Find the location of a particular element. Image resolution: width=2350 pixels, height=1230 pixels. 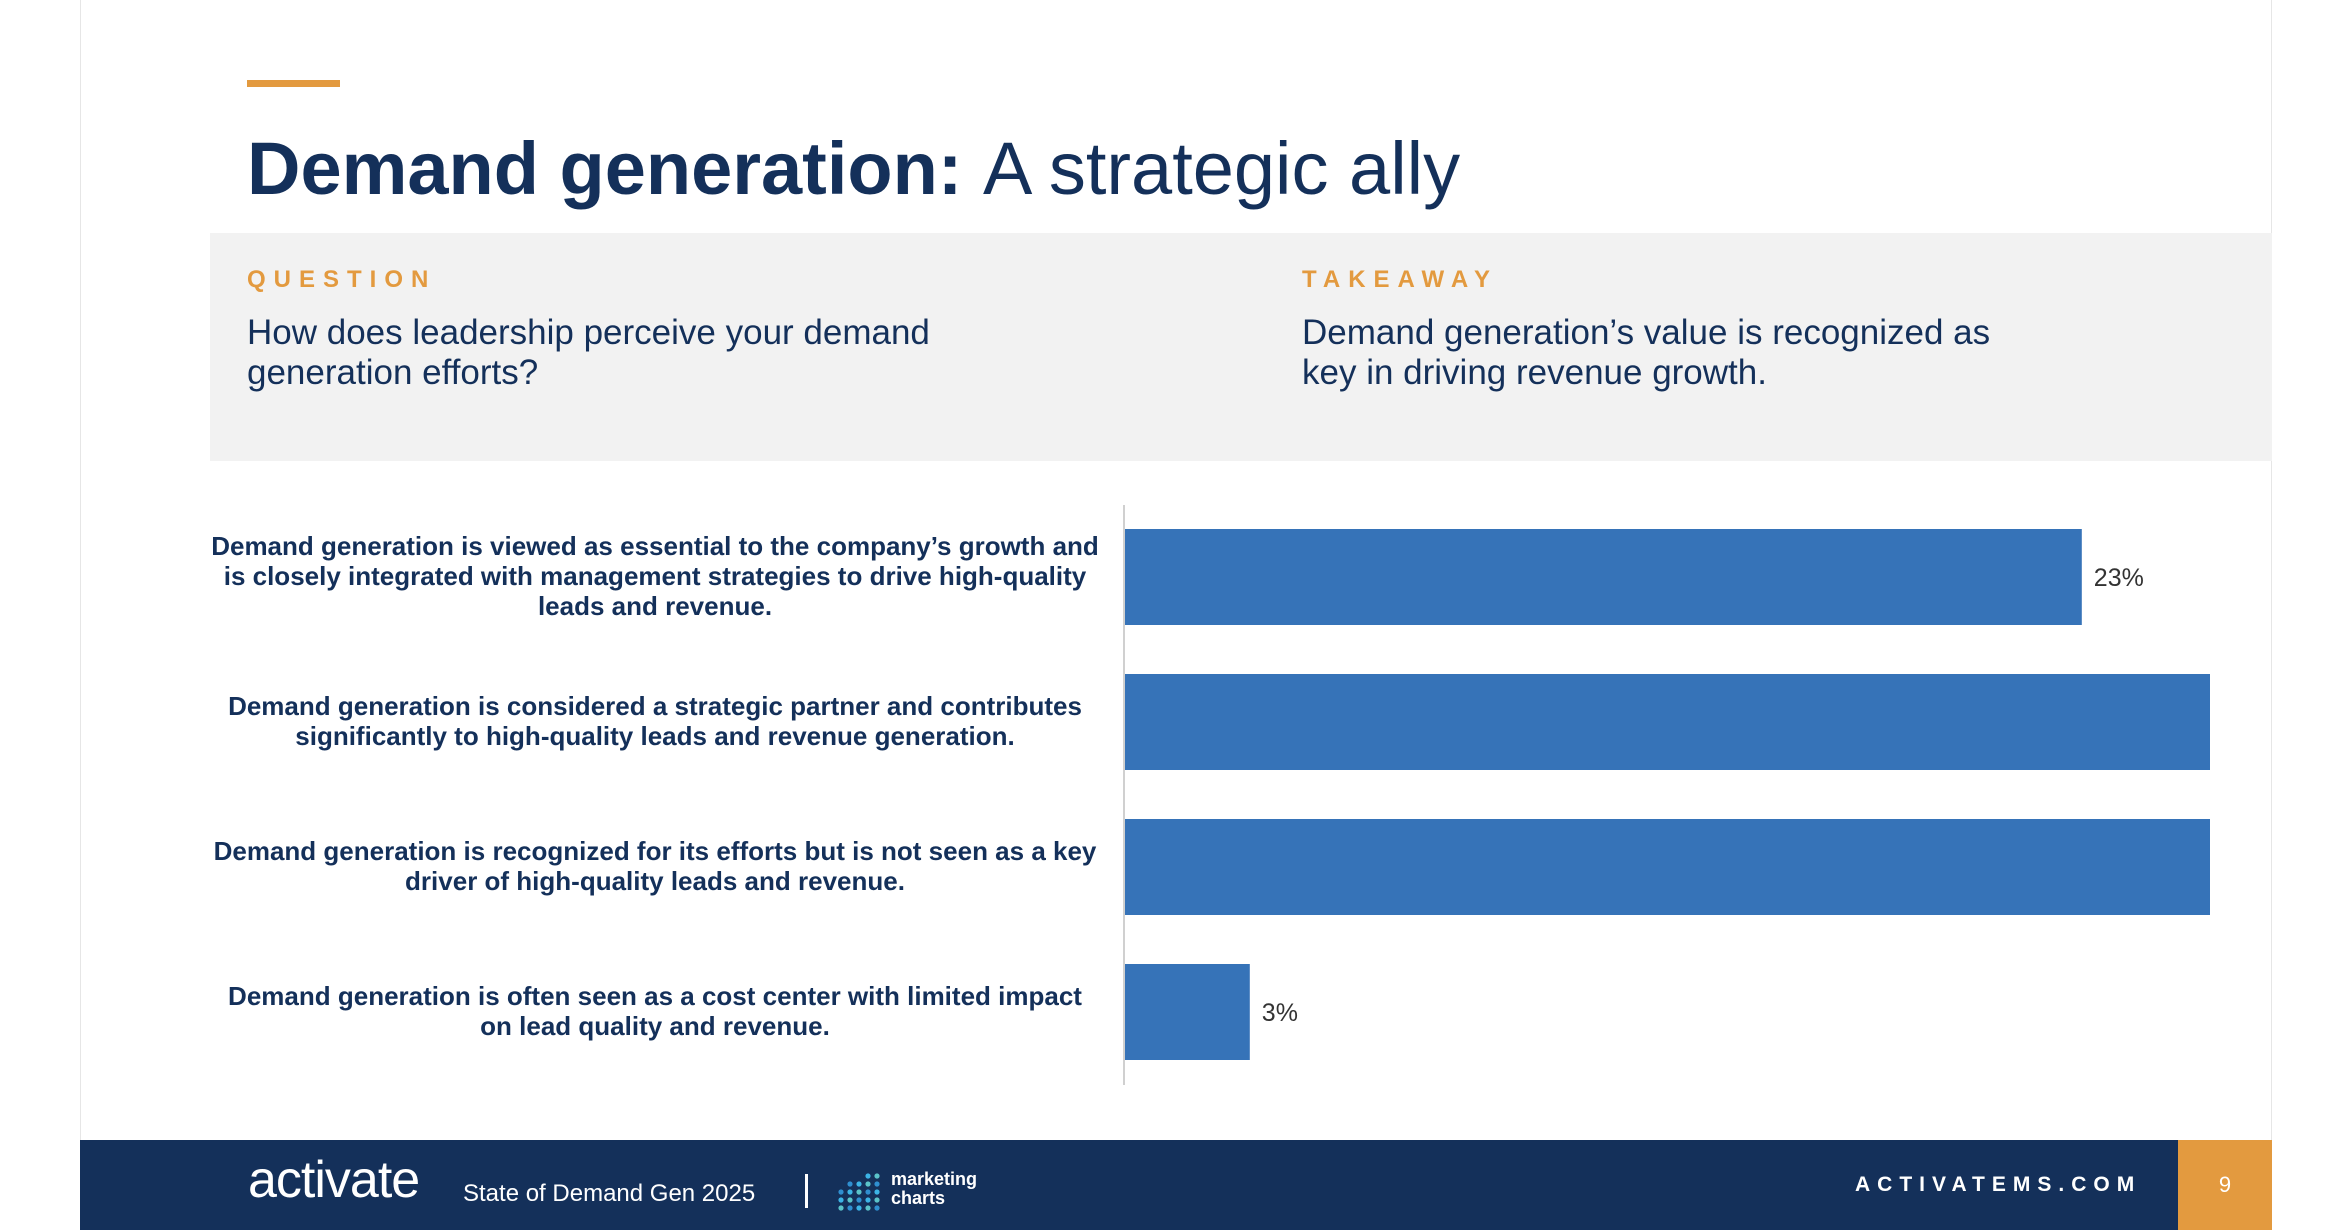

site-url: ACTIVATEMS.COM is located at coordinates (1998, 1184).